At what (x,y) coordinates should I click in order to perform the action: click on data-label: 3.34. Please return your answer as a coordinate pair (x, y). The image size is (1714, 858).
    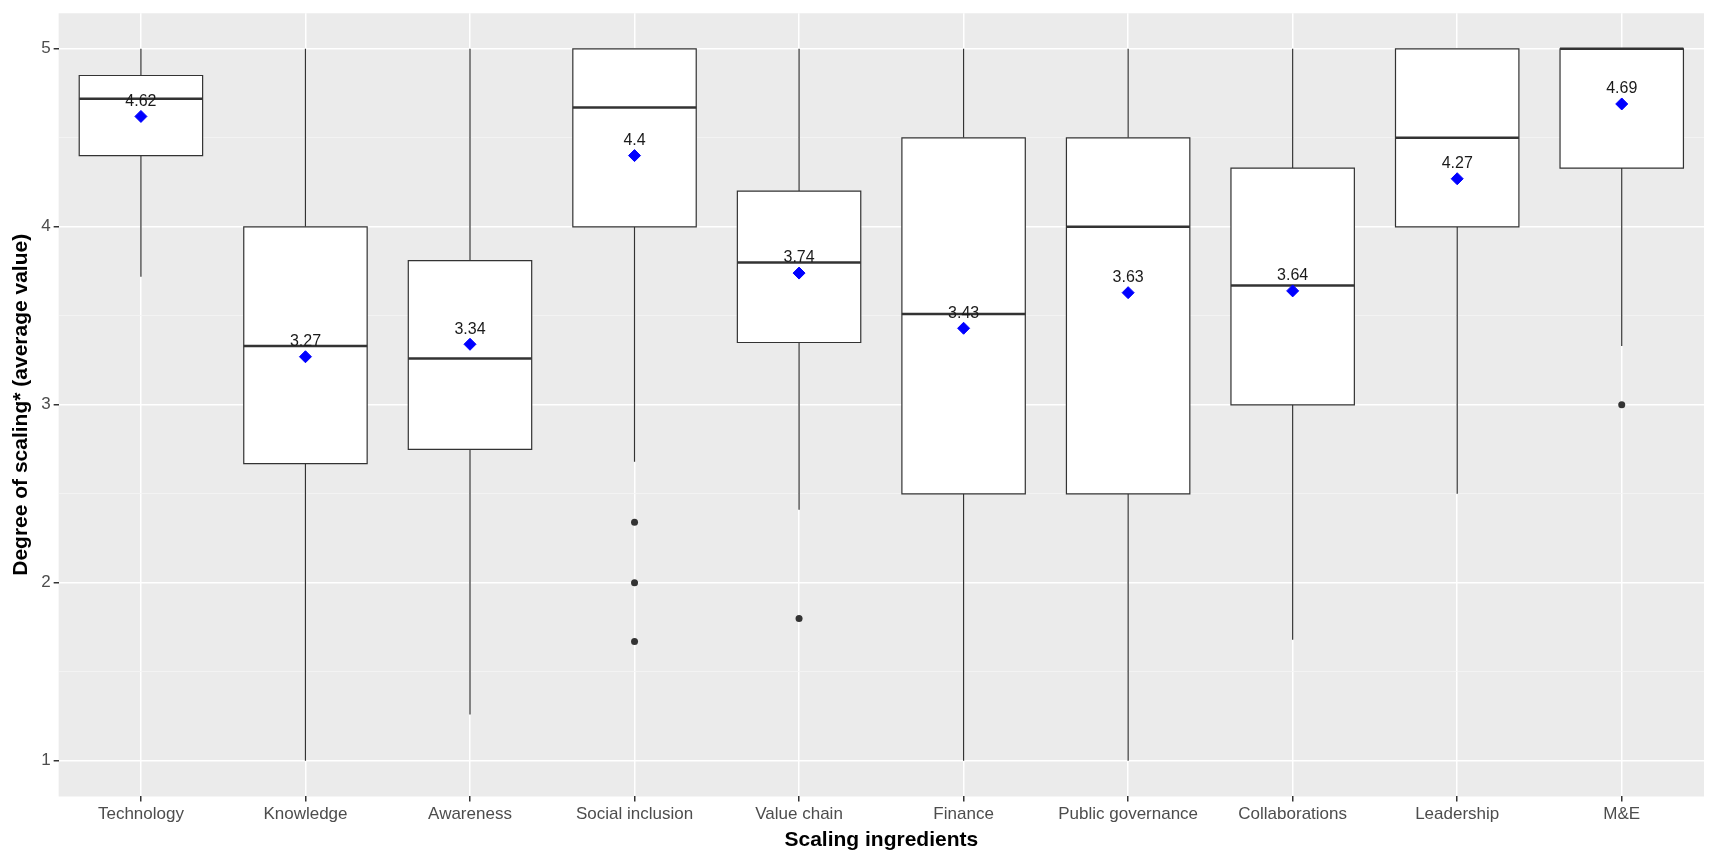
    Looking at the image, I should click on (470, 328).